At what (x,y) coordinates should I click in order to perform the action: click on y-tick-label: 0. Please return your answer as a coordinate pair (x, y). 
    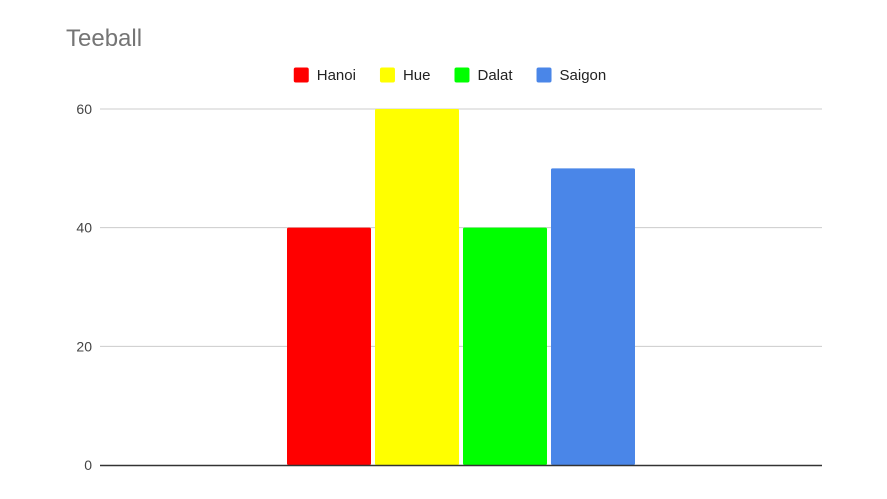
    Looking at the image, I should click on (88, 465).